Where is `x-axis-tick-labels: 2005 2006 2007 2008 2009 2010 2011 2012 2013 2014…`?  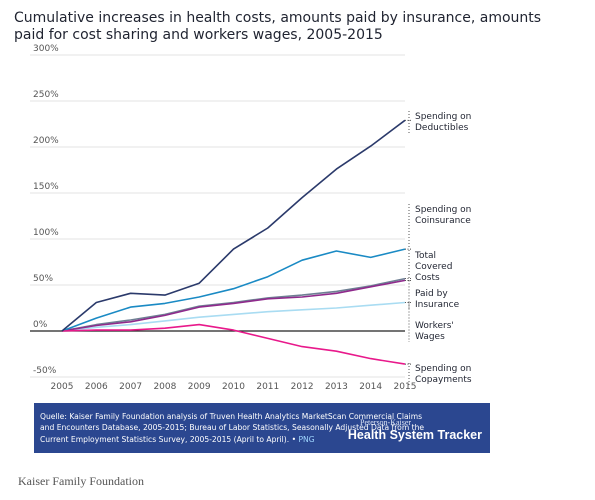 x-axis-tick-labels: 2005 2006 2007 2008 2009 2010 2011 2012 2013 2014… is located at coordinates (234, 387).